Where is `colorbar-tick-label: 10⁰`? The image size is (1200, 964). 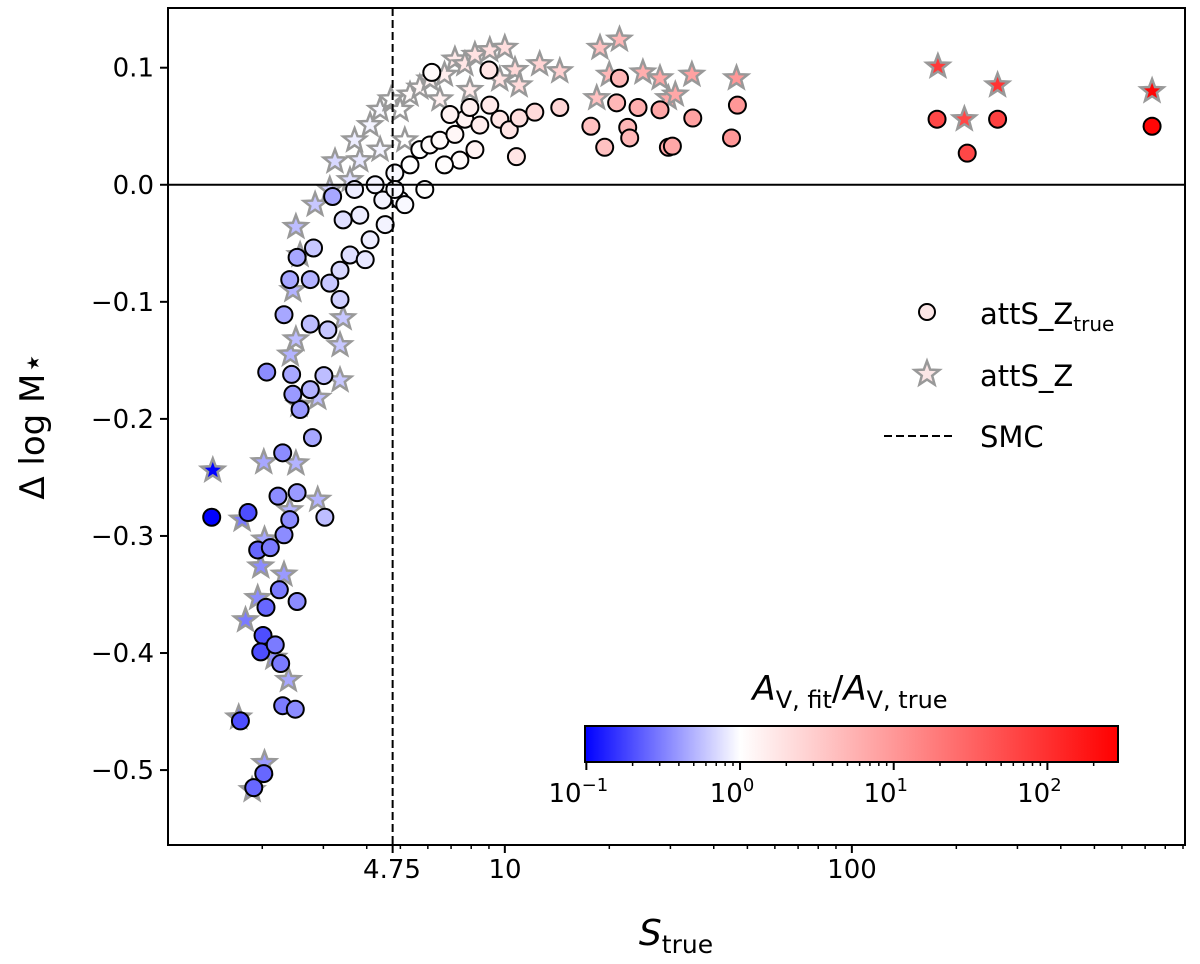
colorbar-tick-label: 10⁰ is located at coordinates (732, 792).